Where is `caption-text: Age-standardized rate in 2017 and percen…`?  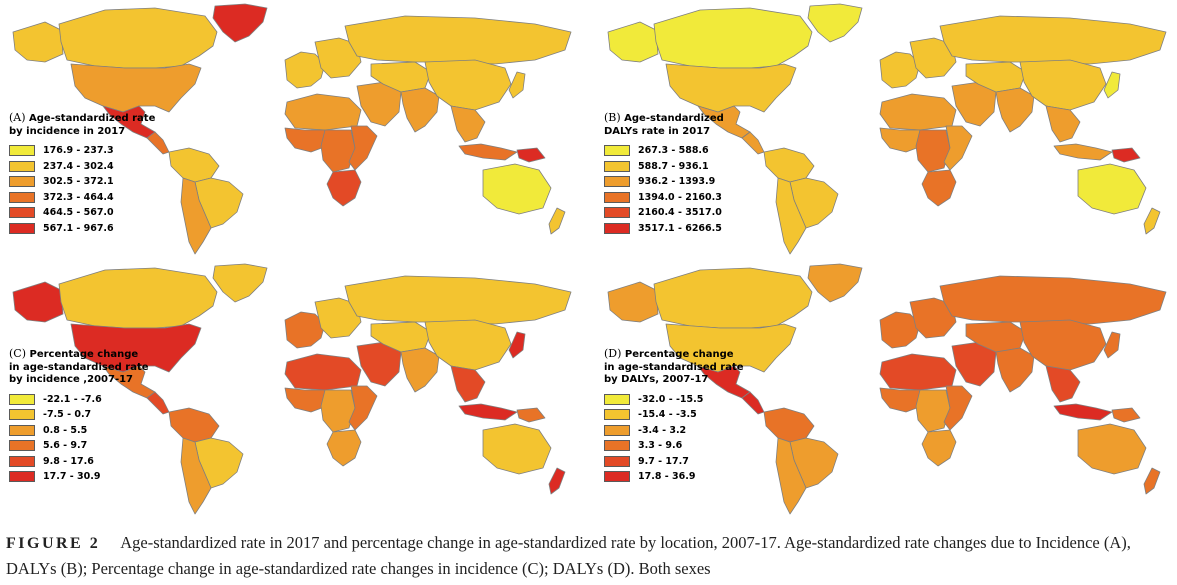 caption-text: Age-standardized rate in 2017 and percen… is located at coordinates (568, 555).